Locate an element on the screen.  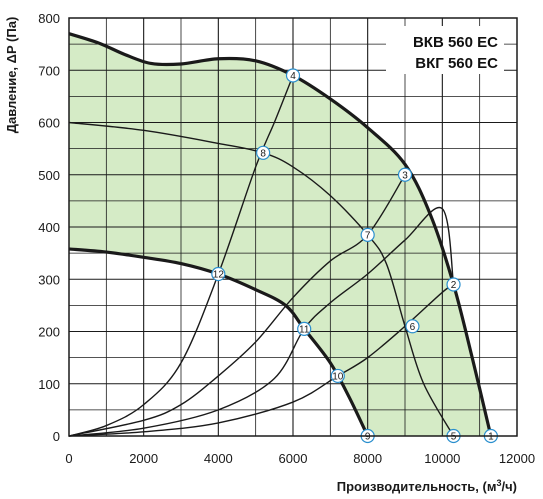
y-tick-label: 400 is located at coordinates (49, 227).